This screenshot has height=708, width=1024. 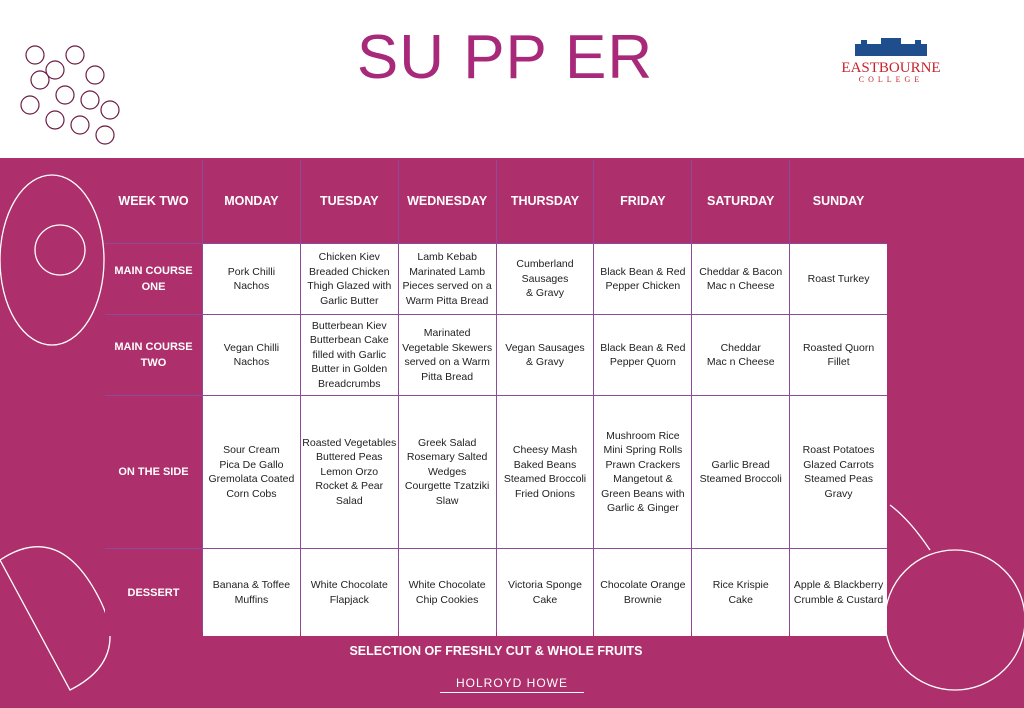 What do you see at coordinates (349, 457) in the screenshot?
I see `menu-item: Buttered Peas` at bounding box center [349, 457].